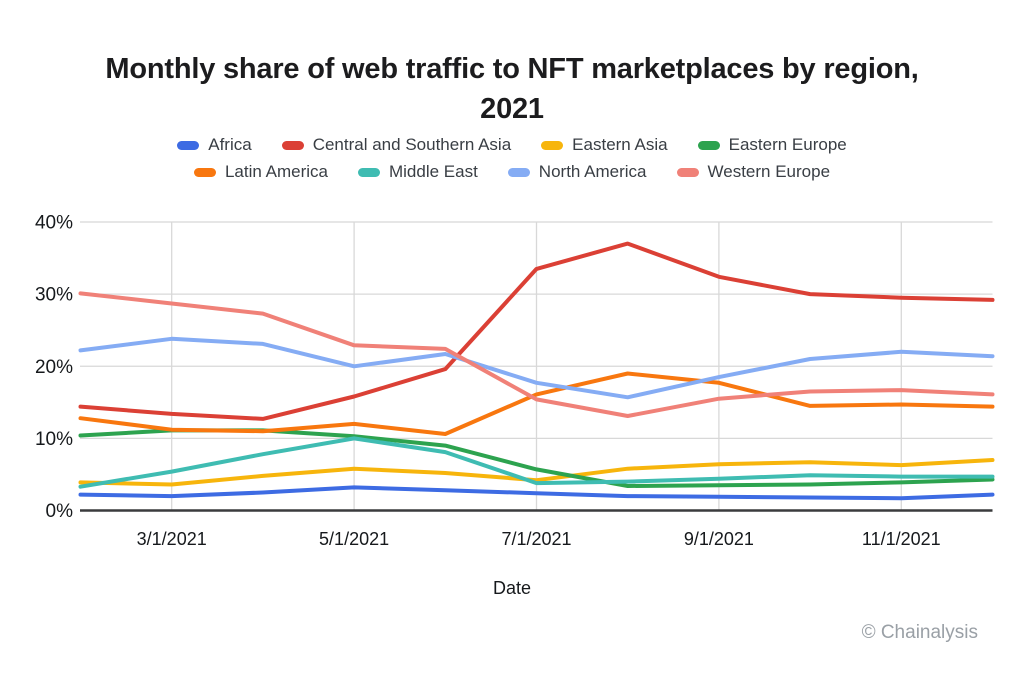 Image resolution: width=1024 pixels, height=678 pixels. Describe the element at coordinates (901, 539) in the screenshot. I see `x-tick-label: 11/1/2021` at that location.